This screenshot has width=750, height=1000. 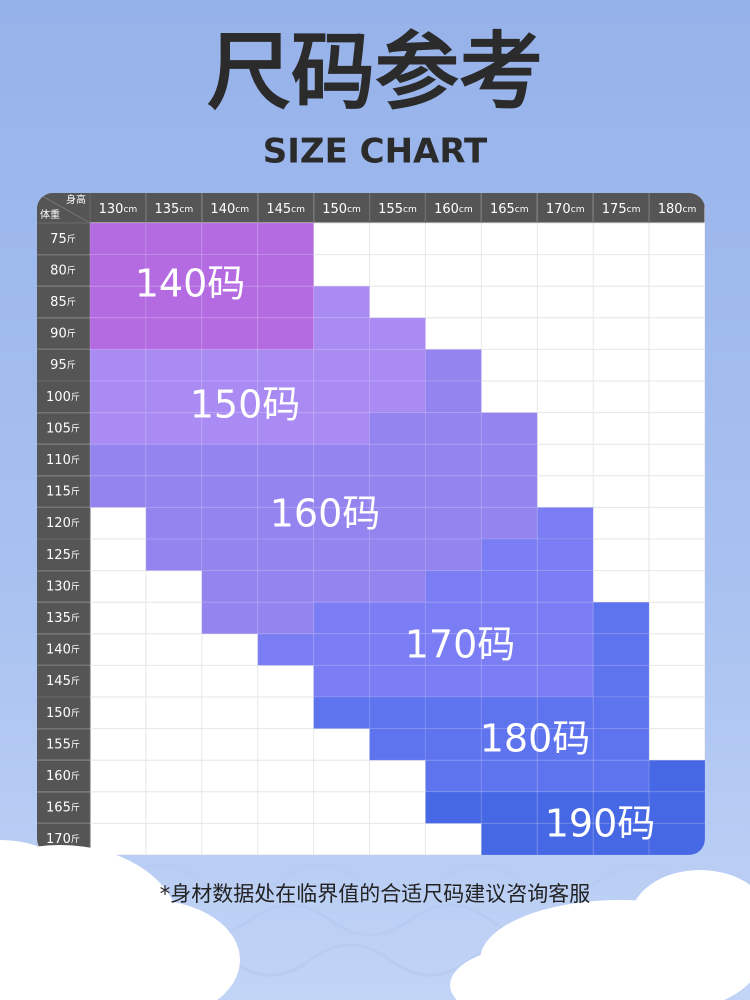 What do you see at coordinates (63, 681) in the screenshot?
I see `row-header: 145斤` at bounding box center [63, 681].